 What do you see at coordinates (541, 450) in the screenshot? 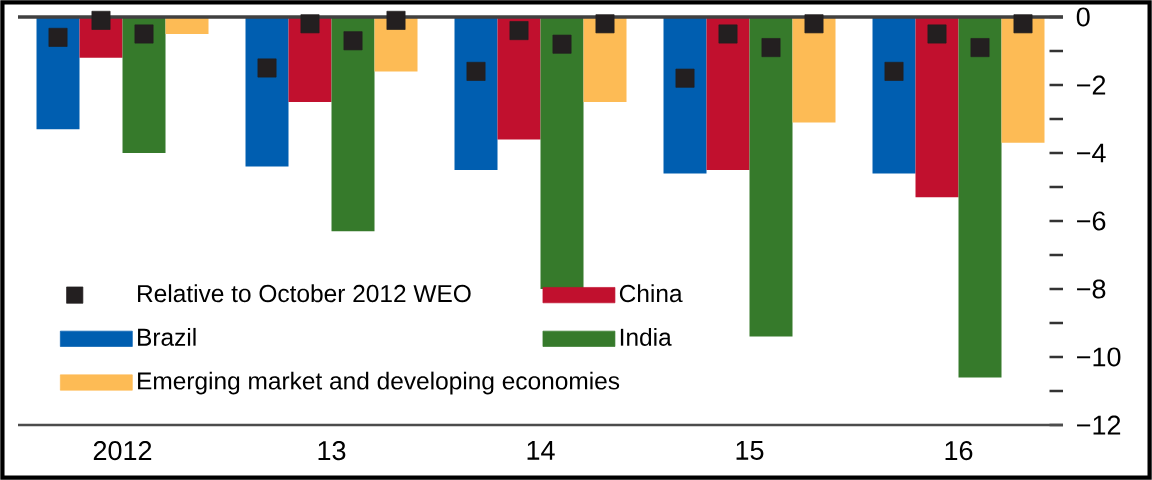
I see `x-tick-label: 14` at bounding box center [541, 450].